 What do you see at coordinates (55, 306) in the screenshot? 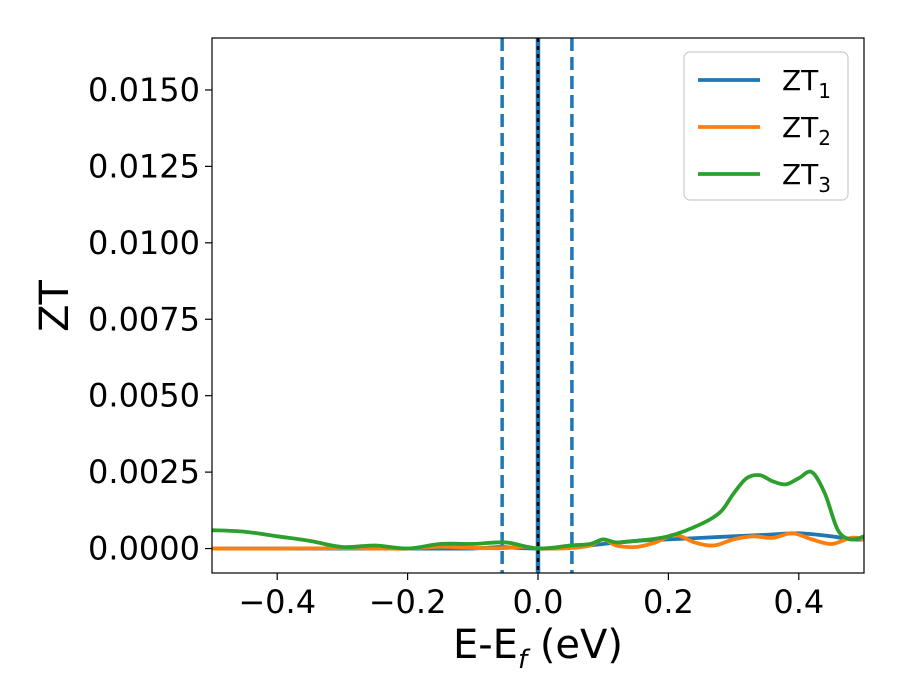
I see `y-axis-title: ZT` at bounding box center [55, 306].